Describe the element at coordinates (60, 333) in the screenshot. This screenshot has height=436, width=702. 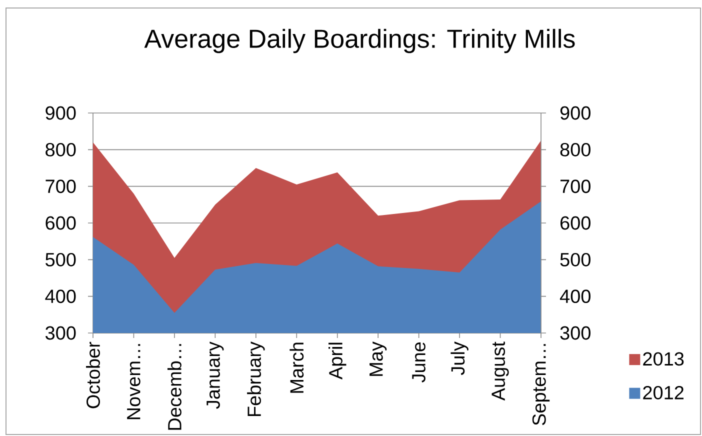
I see `y2-tick-label: 300` at that location.